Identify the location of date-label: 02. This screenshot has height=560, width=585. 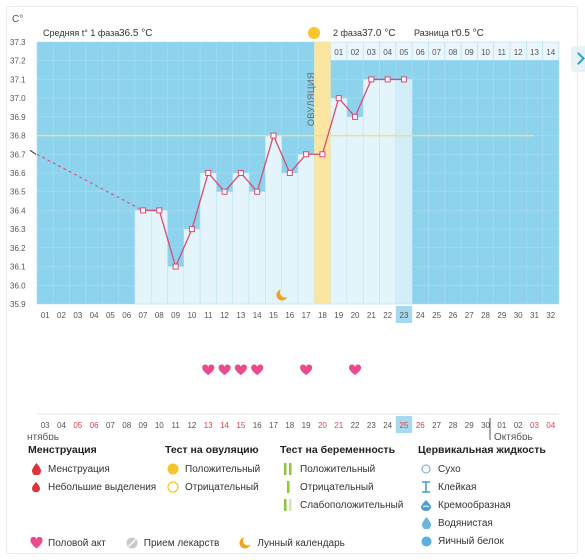
(518, 425).